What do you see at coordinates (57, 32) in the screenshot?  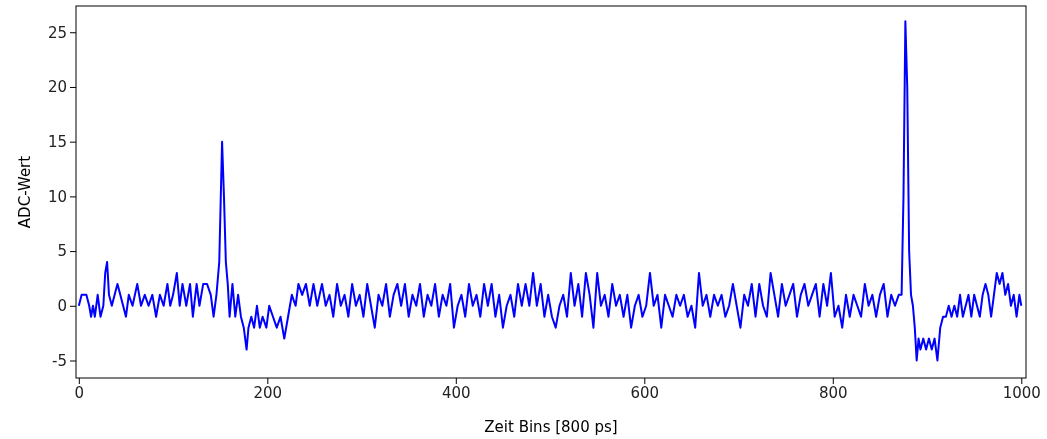 I see `y-tick-label: 25` at bounding box center [57, 32].